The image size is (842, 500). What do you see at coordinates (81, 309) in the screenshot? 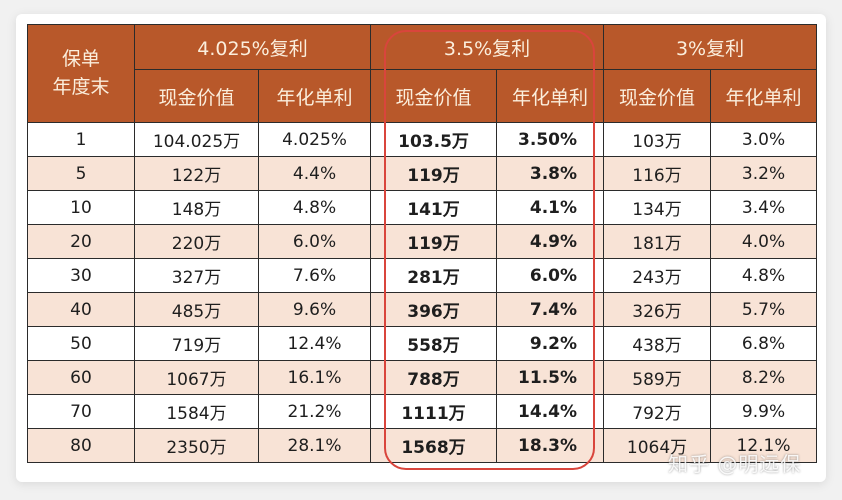
I see `year-cell: 40` at bounding box center [81, 309].